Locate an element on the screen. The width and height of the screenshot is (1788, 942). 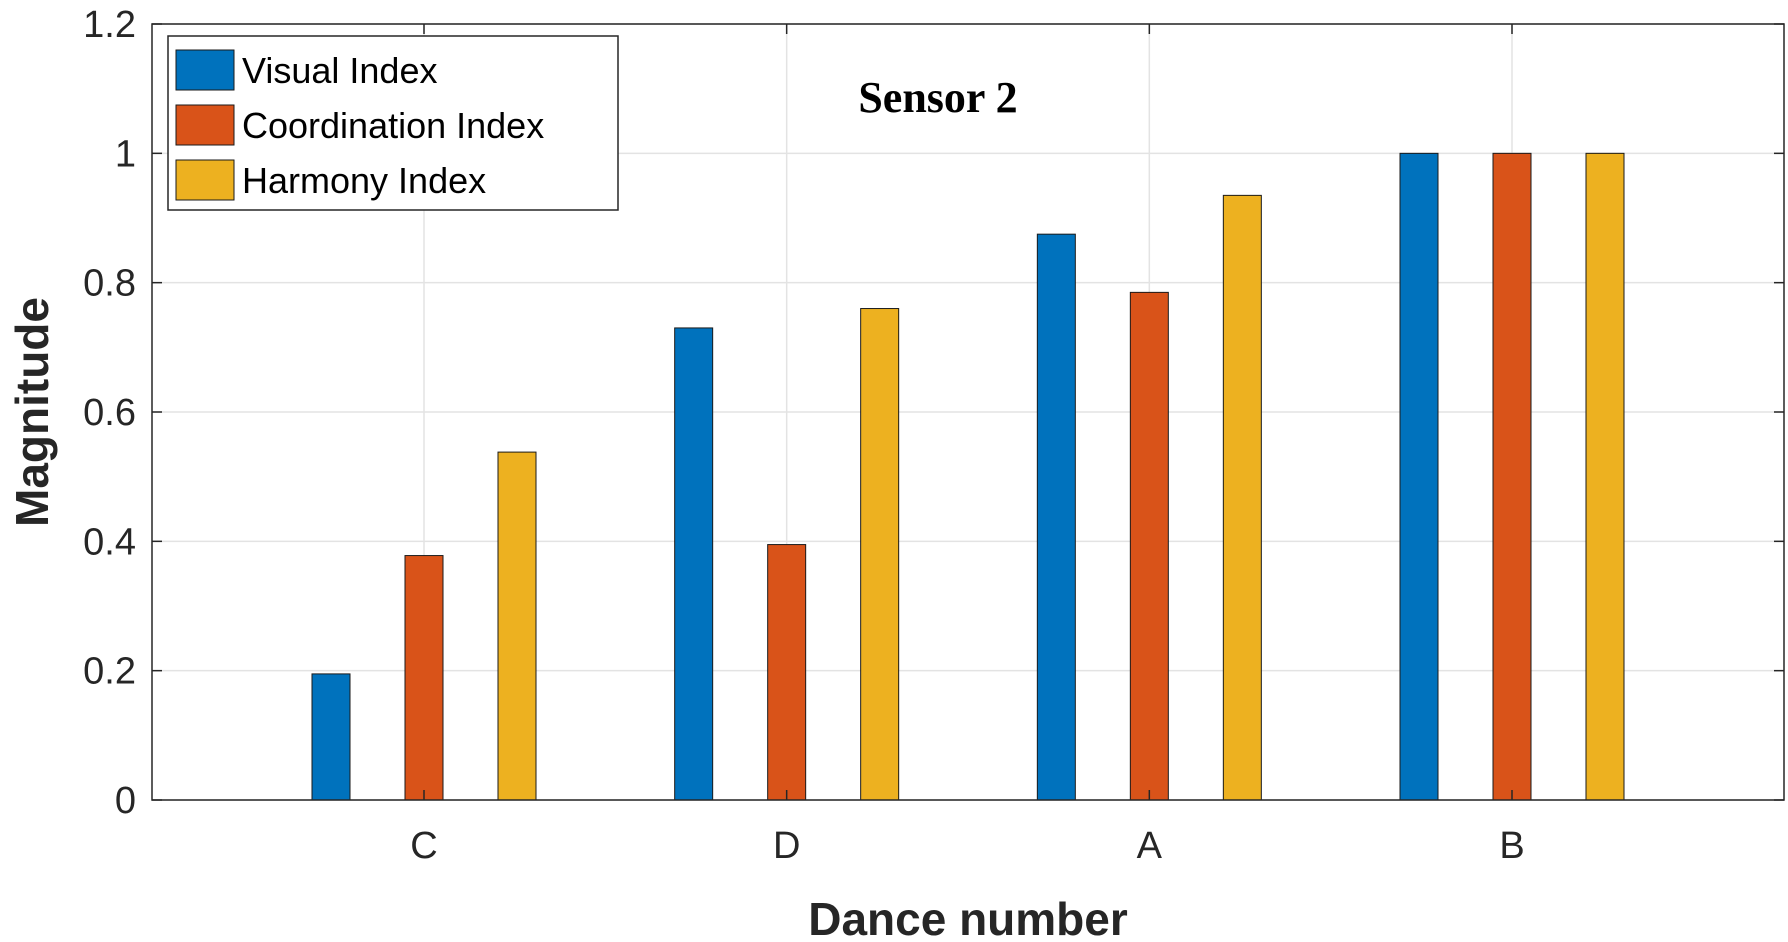
bar-coordination-index-b is located at coordinates (1512, 476).